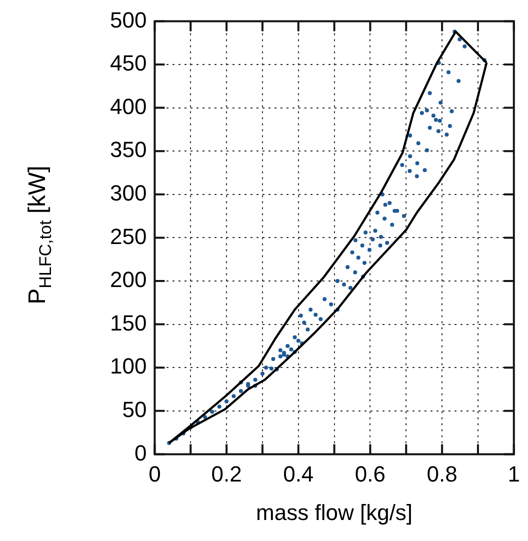 The image size is (528, 541). I want to click on x-tick-label: 0.2, so click(226, 473).